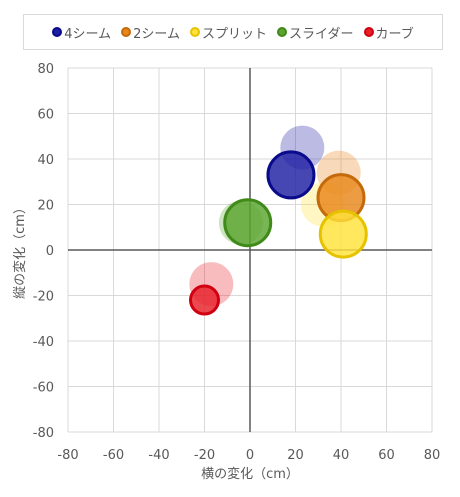  I want to click on data-points, so click(278, 220).